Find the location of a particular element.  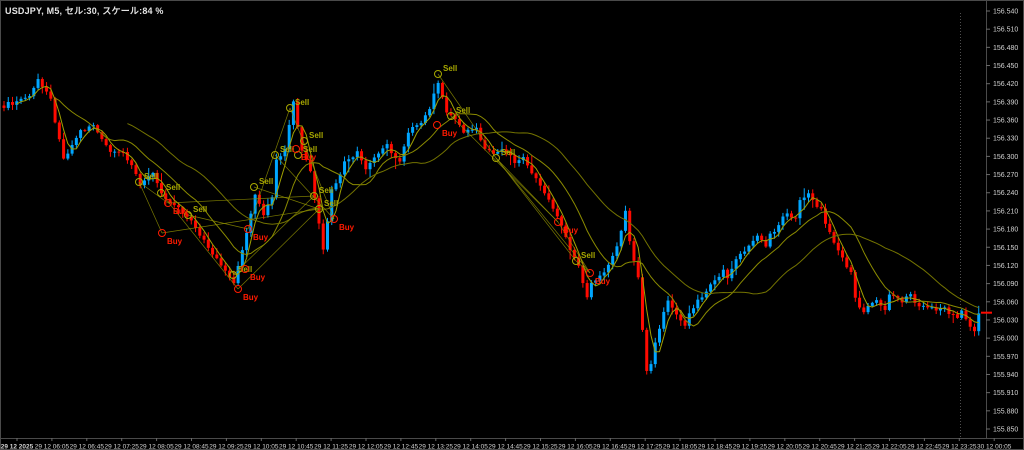

price-axis-label: 156.480 is located at coordinates (1005, 48).